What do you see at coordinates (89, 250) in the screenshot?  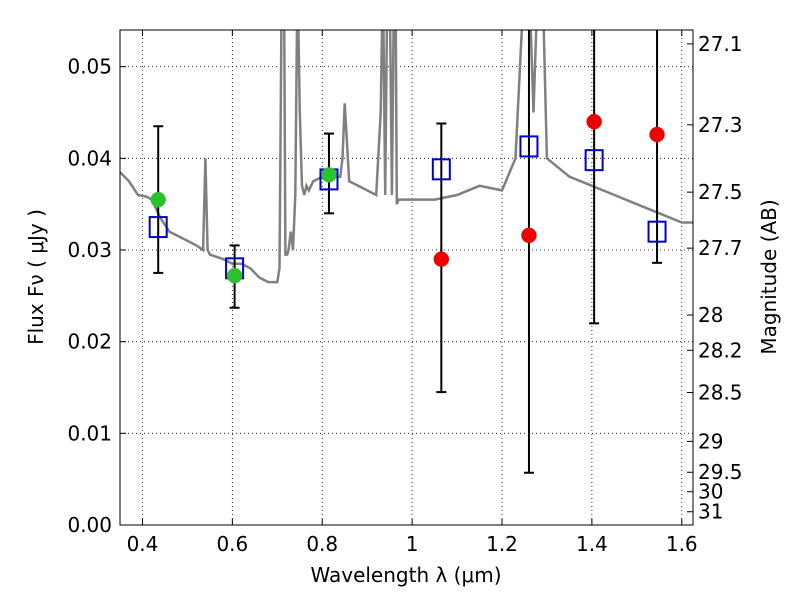 I see `y-tick-label: 0.03` at bounding box center [89, 250].